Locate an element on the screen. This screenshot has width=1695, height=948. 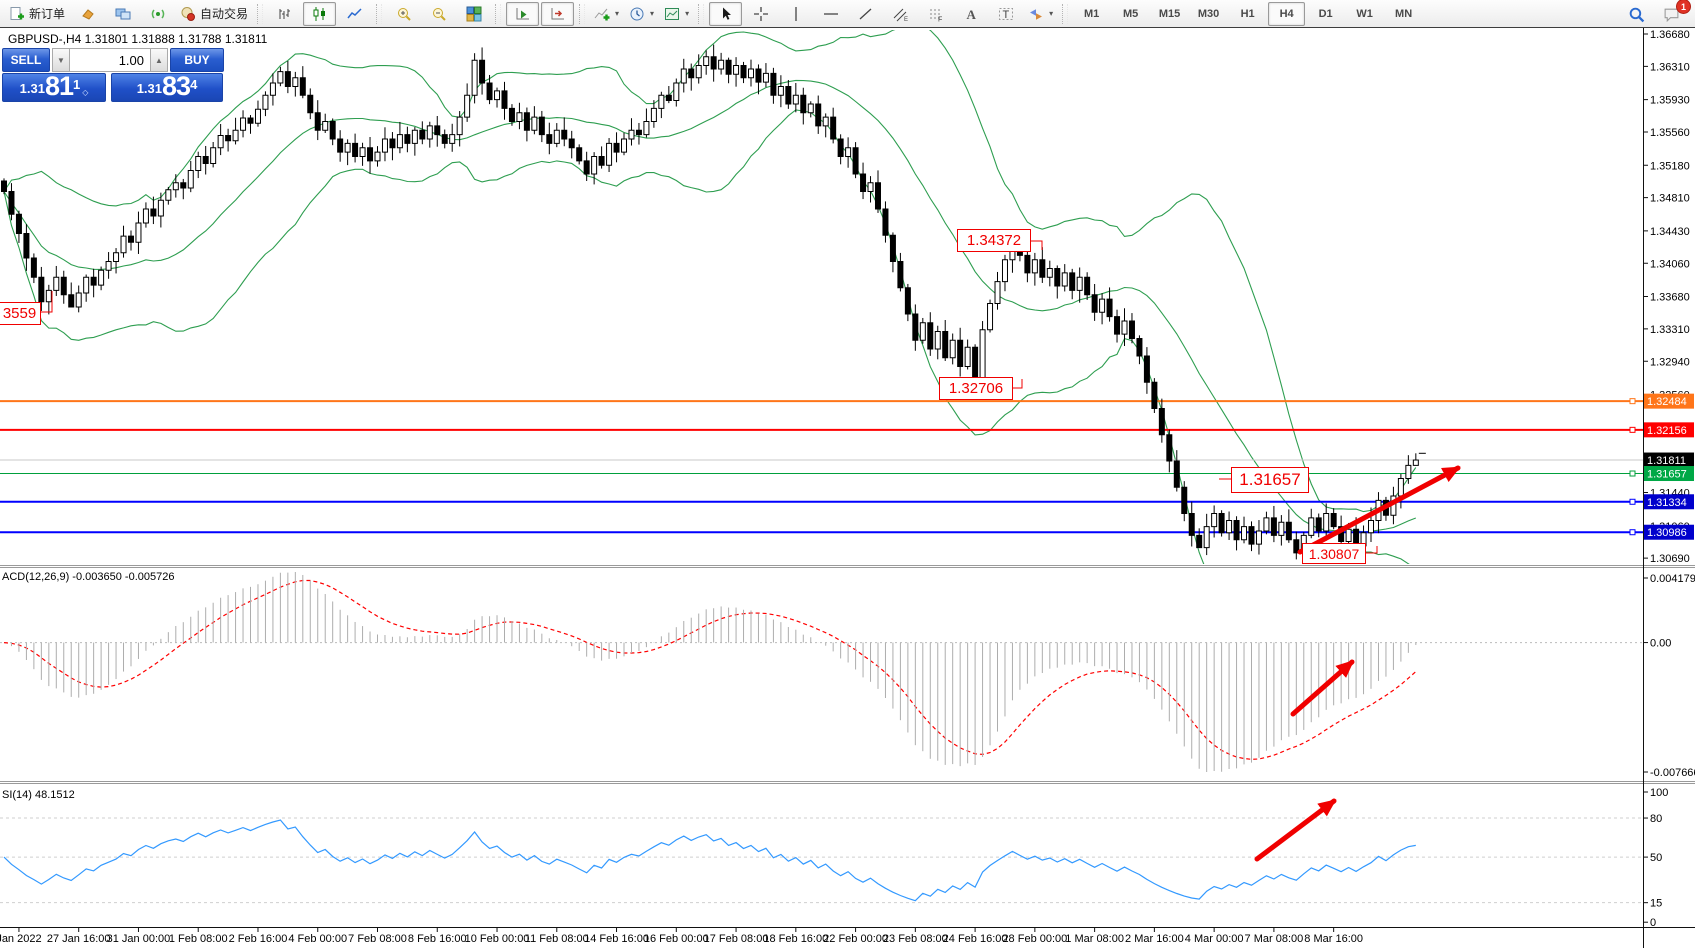
one-click-settings-icon: ◇ is located at coordinates (85, 92).